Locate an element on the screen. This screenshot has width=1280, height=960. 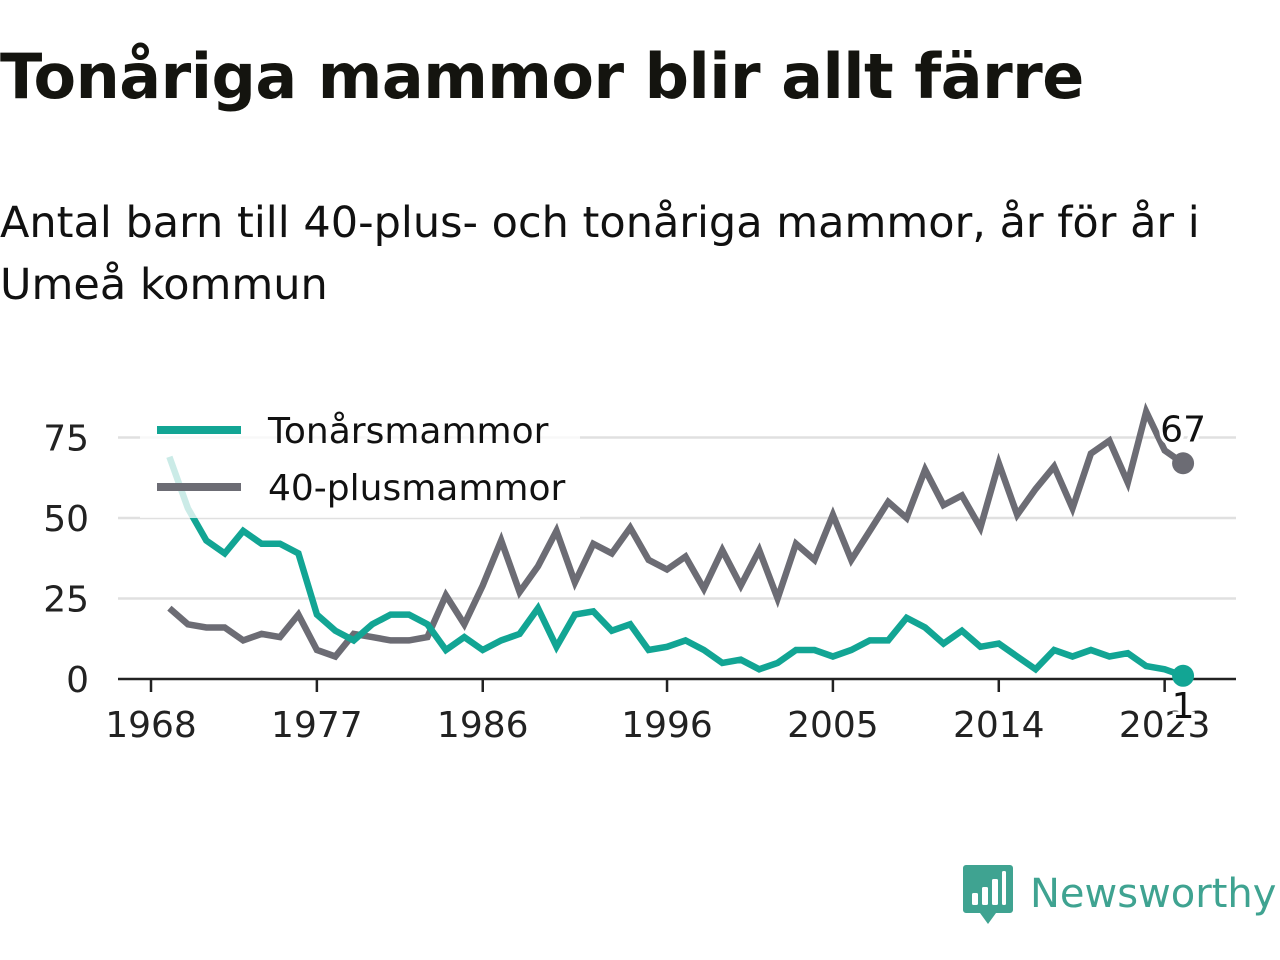
chart-title: Tonåriga mammor blir allt färre is located at coordinates (542, 76).